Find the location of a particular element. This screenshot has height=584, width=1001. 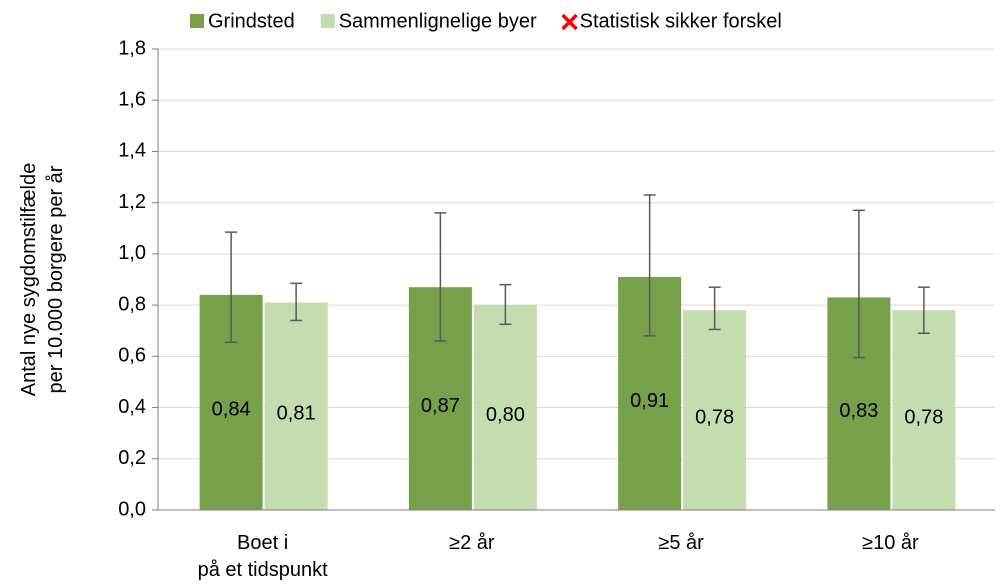

y-tick-label: 1,2 is located at coordinates (132, 202).